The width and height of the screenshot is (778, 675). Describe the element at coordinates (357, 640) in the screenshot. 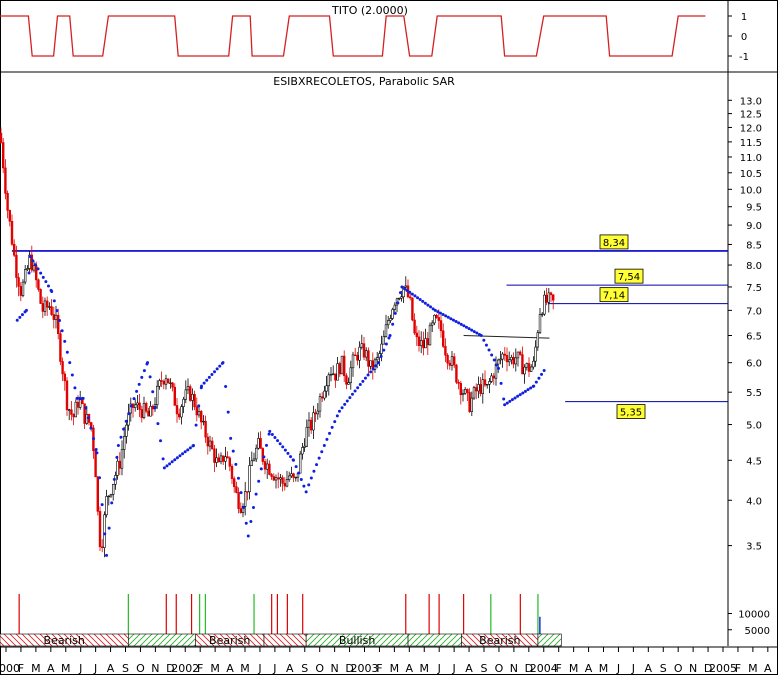

I see `trend-band-label: Bullish` at that location.